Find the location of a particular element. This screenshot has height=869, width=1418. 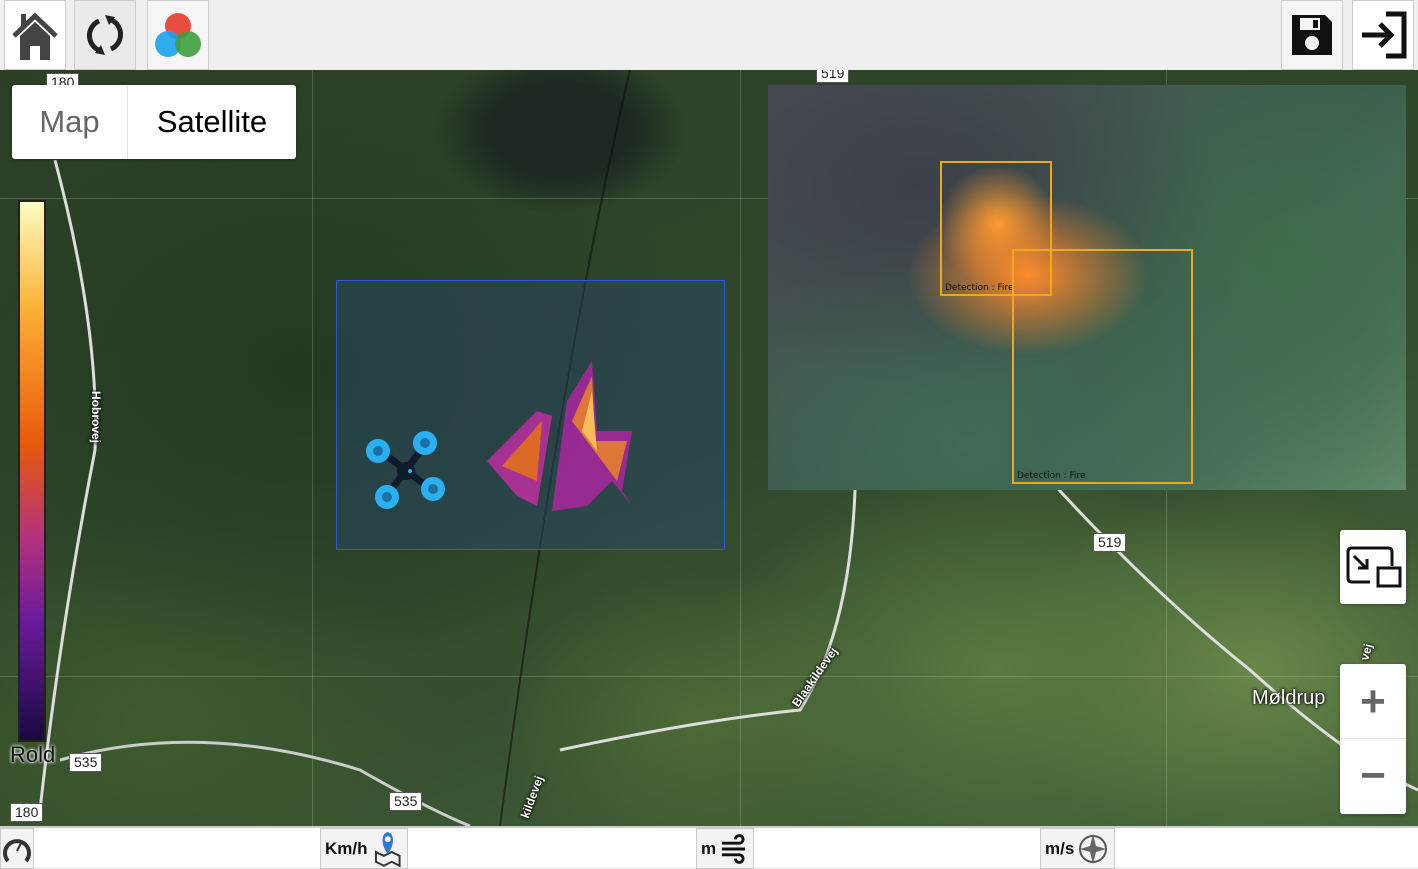

map-type-control: Map Satellite is located at coordinates (154, 122).